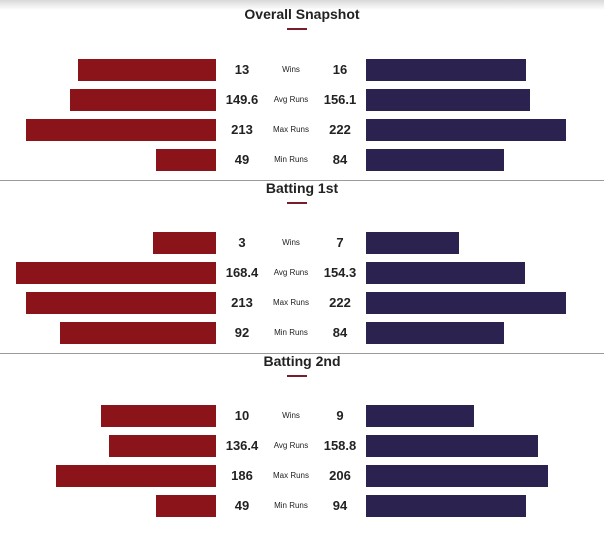  Describe the element at coordinates (302, 361) in the screenshot. I see `panel-title: Batting 2nd` at that location.